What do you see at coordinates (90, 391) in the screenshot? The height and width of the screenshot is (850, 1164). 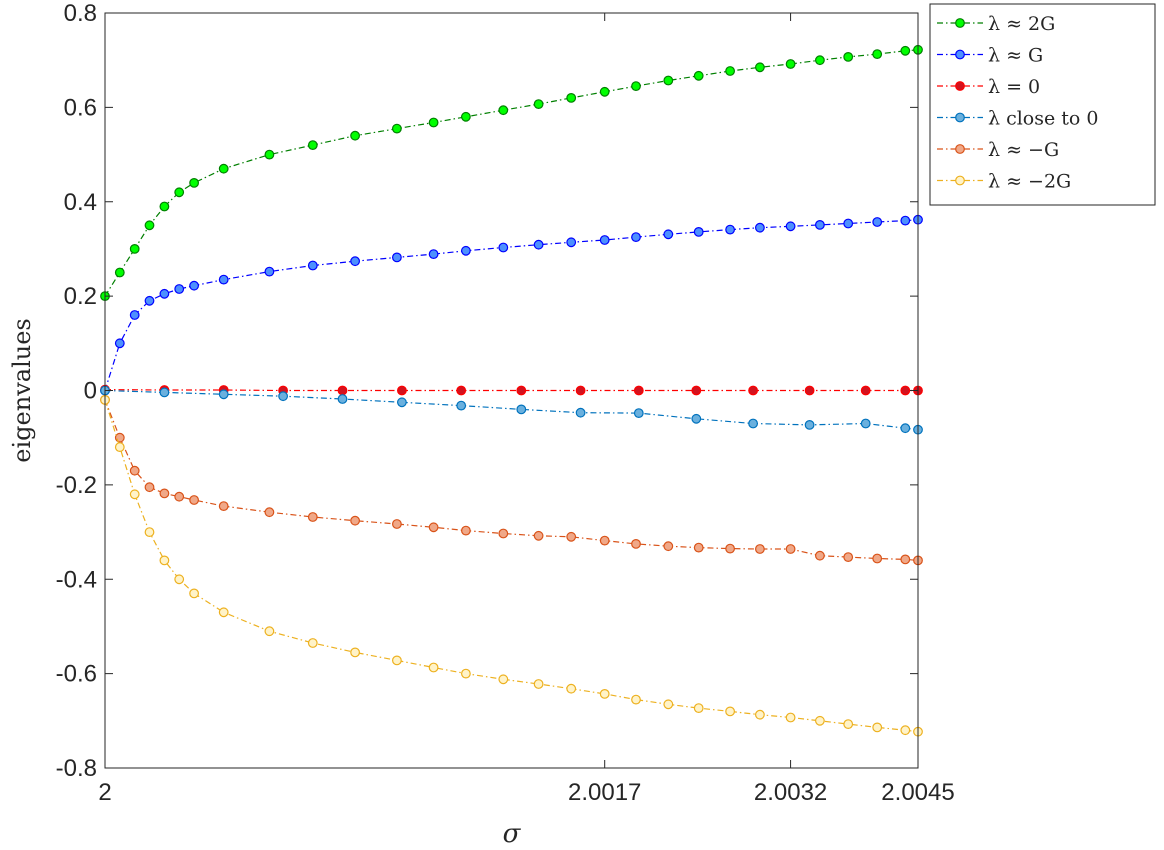 I see `y-tick-label: 0` at bounding box center [90, 391].